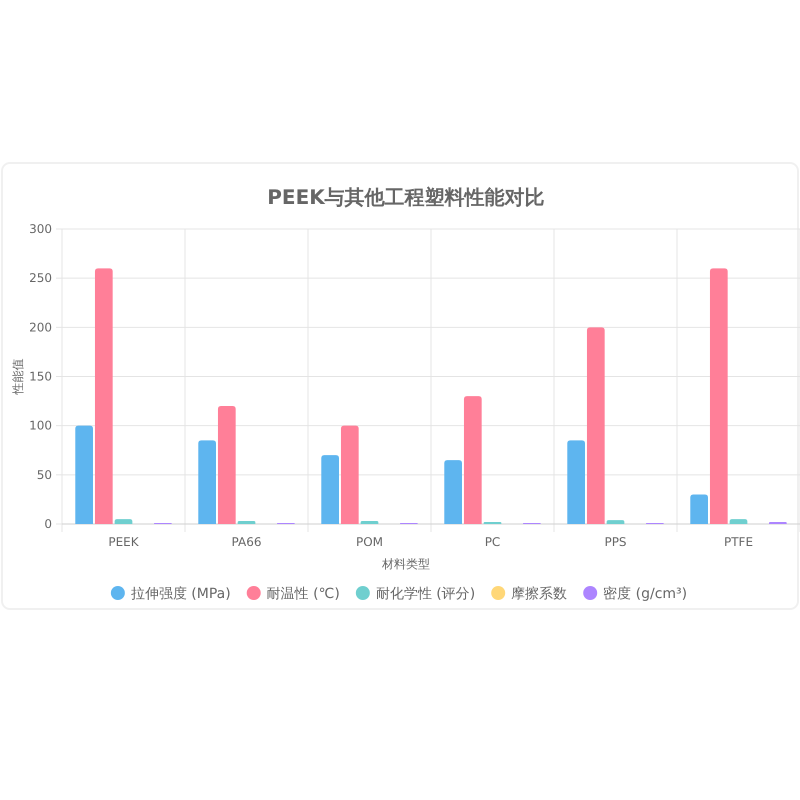 The height and width of the screenshot is (800, 800). What do you see at coordinates (124, 542) in the screenshot?
I see `x-tick-label: PEEK` at bounding box center [124, 542].